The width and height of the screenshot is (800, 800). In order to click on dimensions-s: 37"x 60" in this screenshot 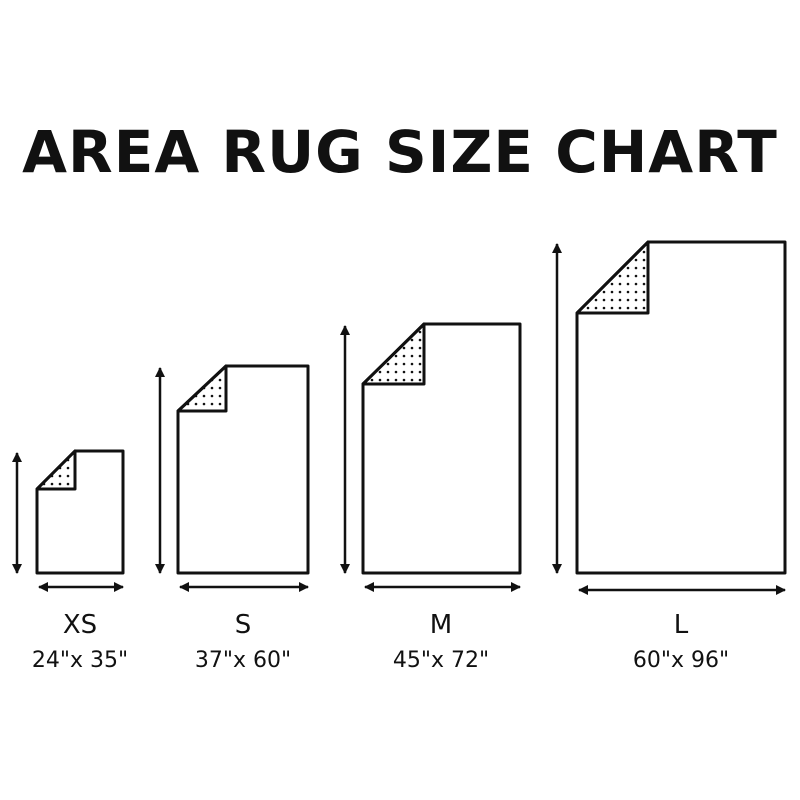, I will do `click(243, 660)`.